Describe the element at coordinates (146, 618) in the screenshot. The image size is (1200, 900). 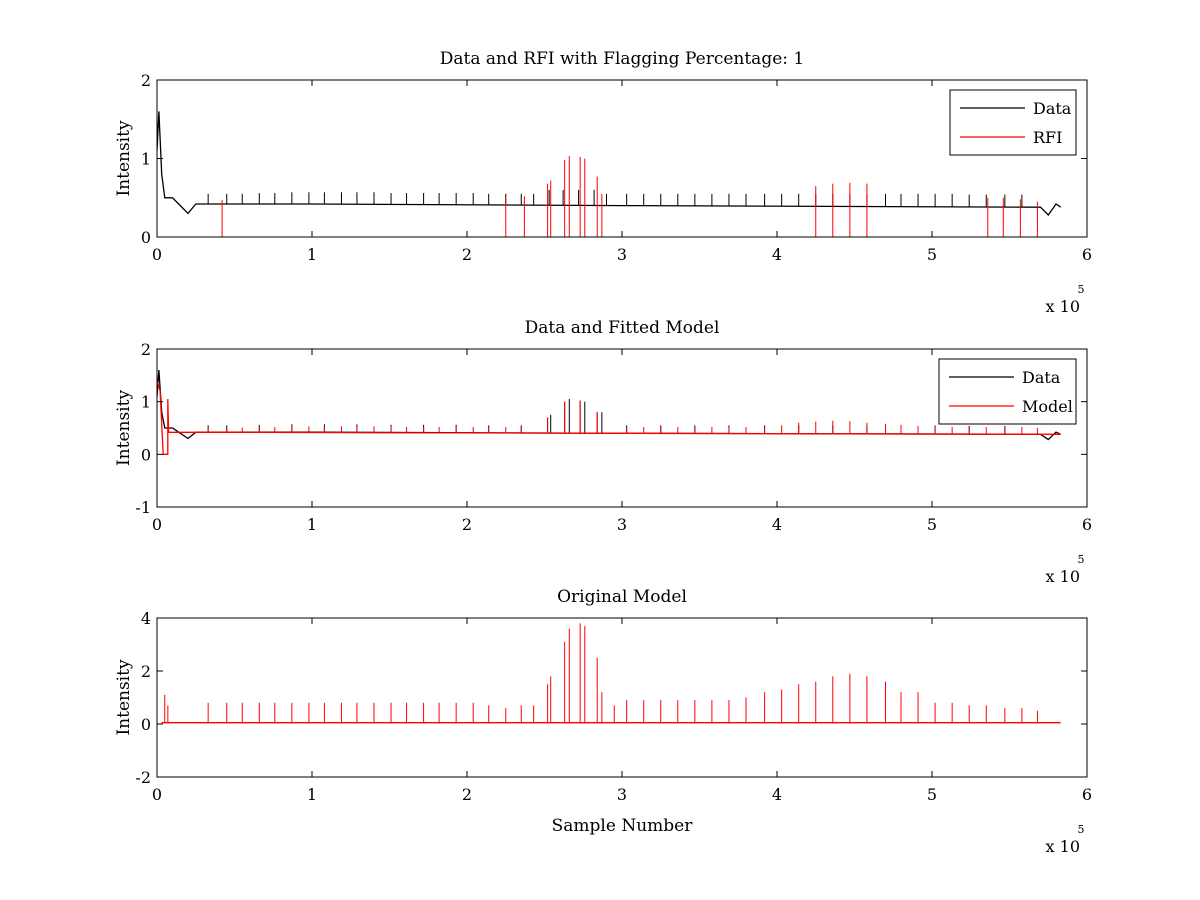
I see `y-tick-label: 4` at that location.